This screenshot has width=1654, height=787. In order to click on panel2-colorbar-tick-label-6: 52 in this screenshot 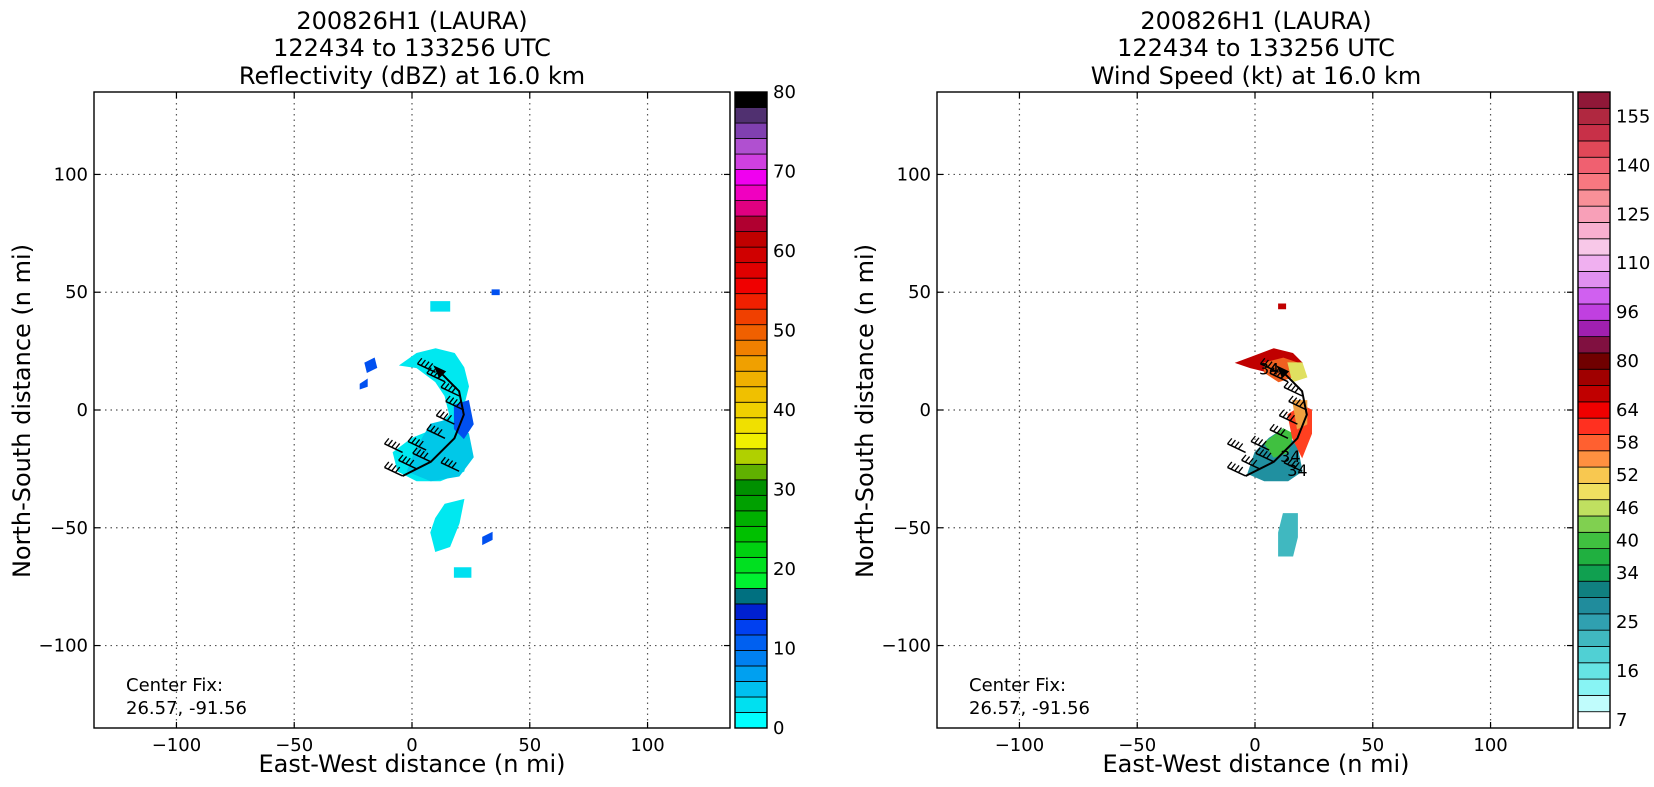, I will do `click(1627, 475)`.